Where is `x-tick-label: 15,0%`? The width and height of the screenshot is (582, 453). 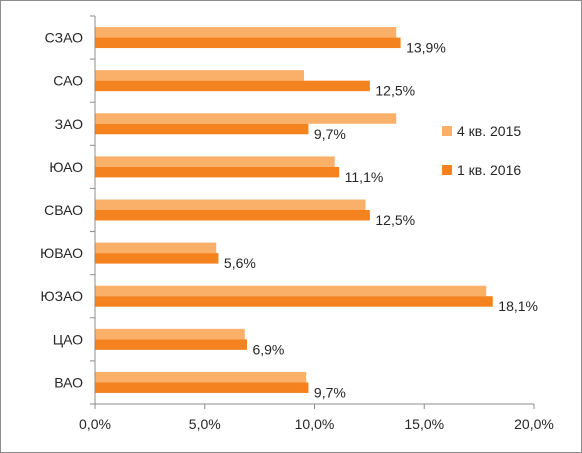 x-tick-label: 15,0% is located at coordinates (424, 424).